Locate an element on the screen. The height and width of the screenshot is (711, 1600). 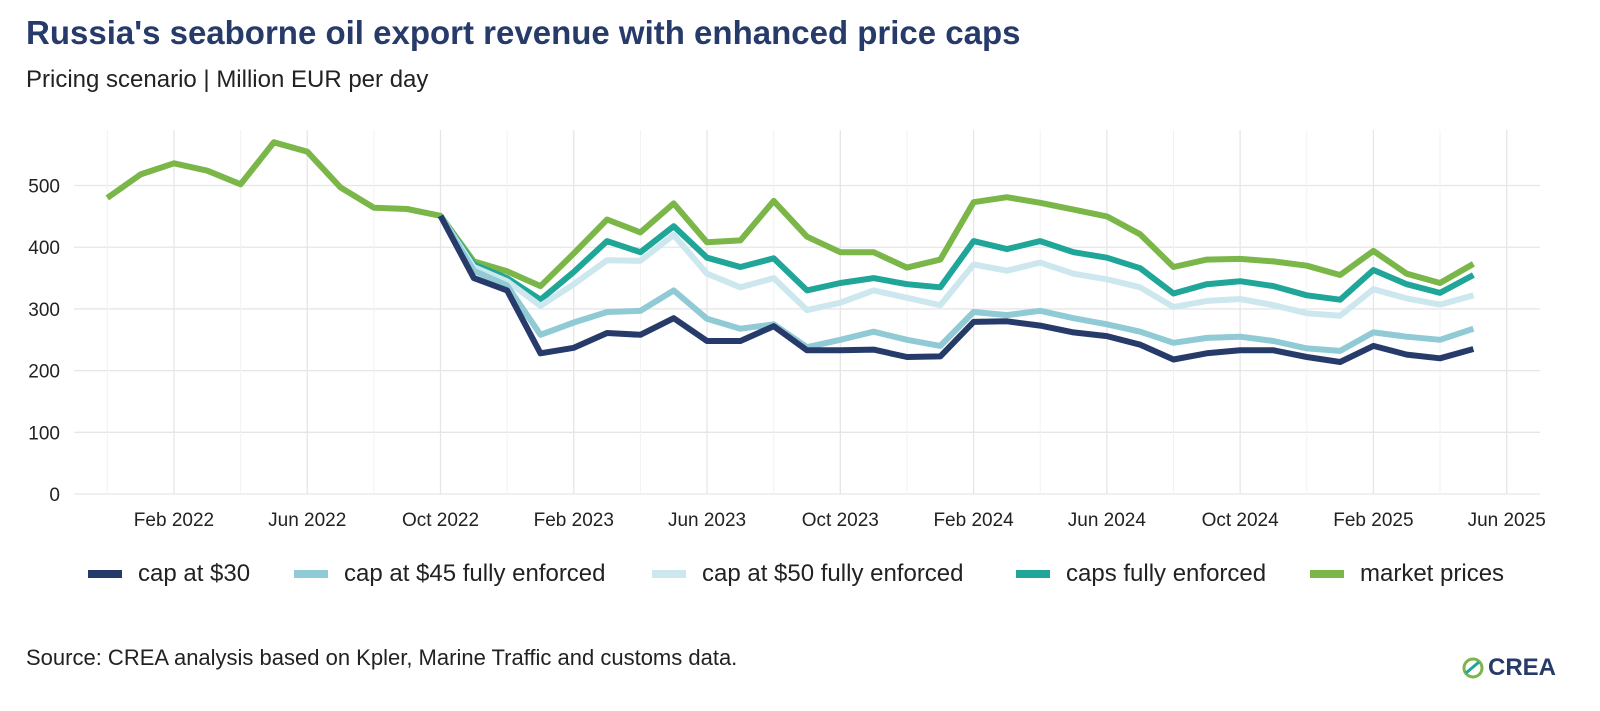
series-line-cap-at-45-fully-enforced is located at coordinates (956, 284).